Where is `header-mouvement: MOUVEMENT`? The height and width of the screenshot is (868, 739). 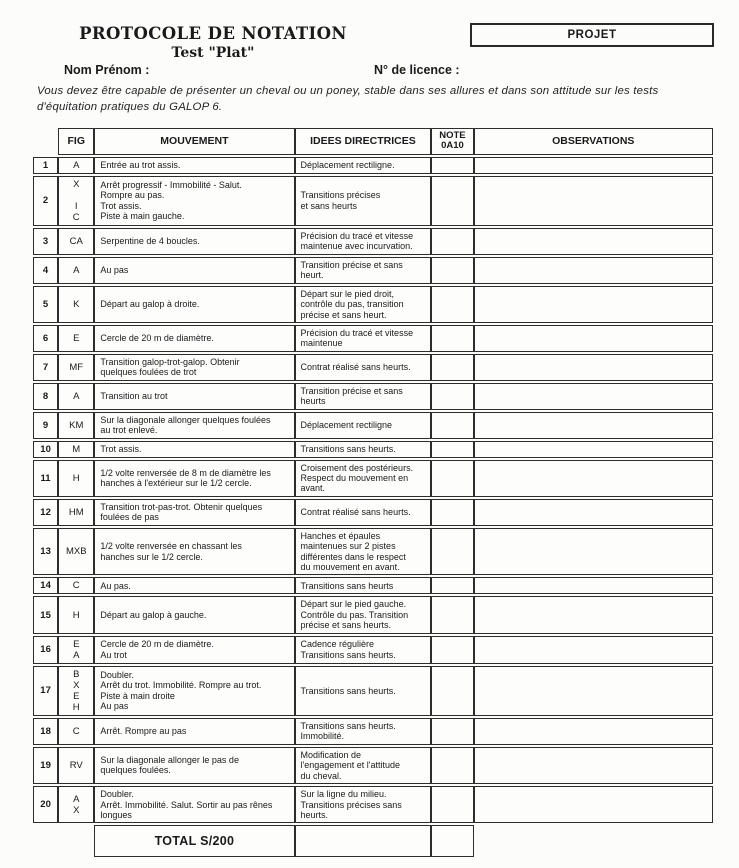 header-mouvement: MOUVEMENT is located at coordinates (194, 141).